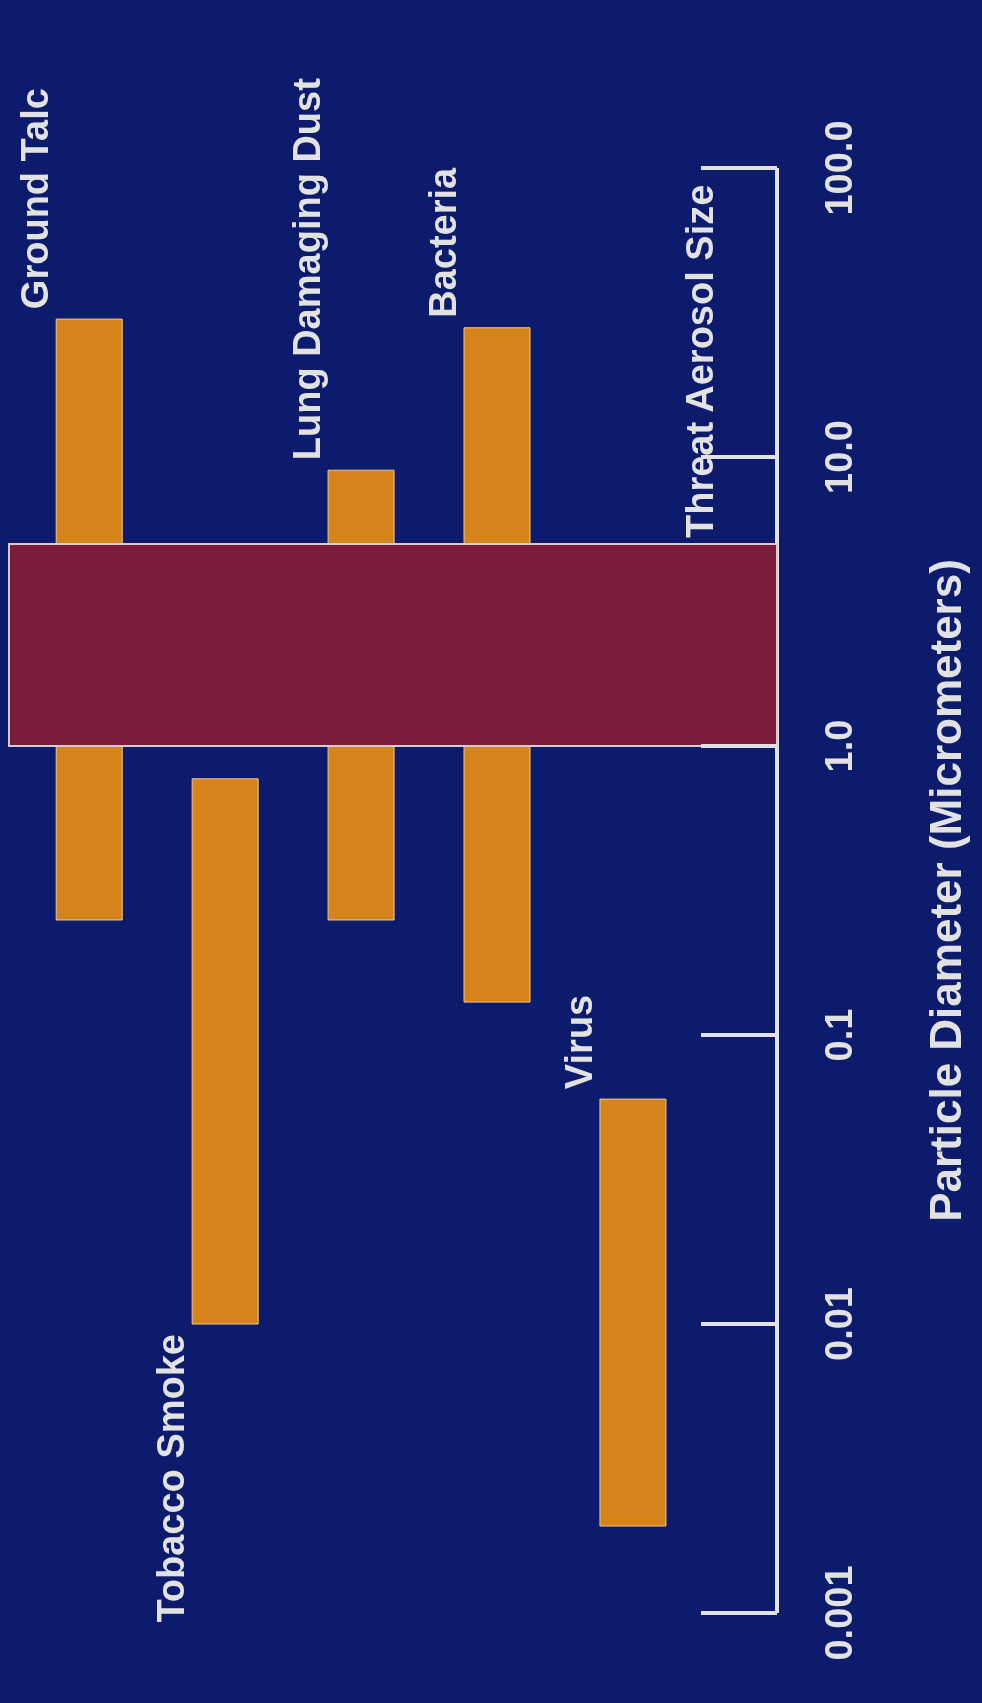 This screenshot has height=1703, width=982. I want to click on y-tick-label: 0.01, so click(839, 1324).